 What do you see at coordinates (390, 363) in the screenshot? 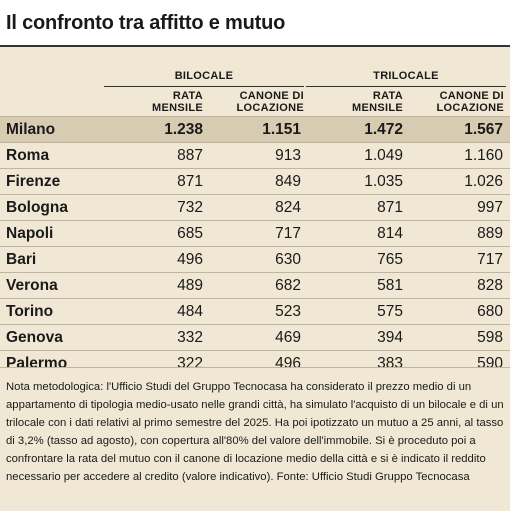
I see `cell-trilo-rata: 383` at bounding box center [390, 363].